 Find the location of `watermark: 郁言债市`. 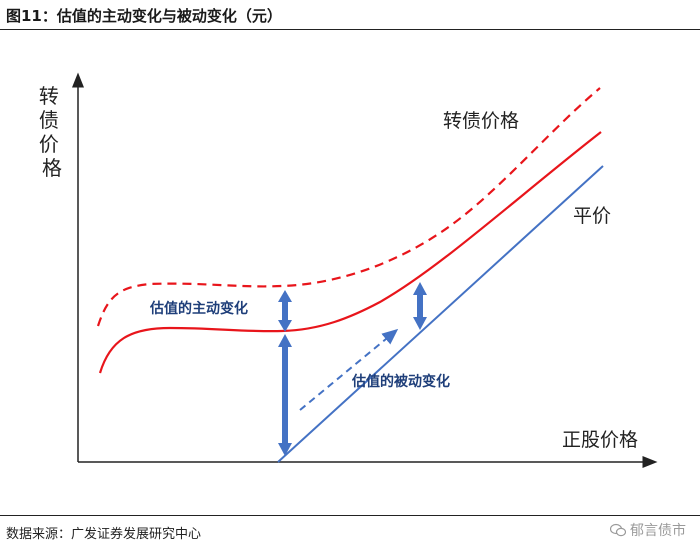

watermark: 郁言债市 is located at coordinates (648, 530).